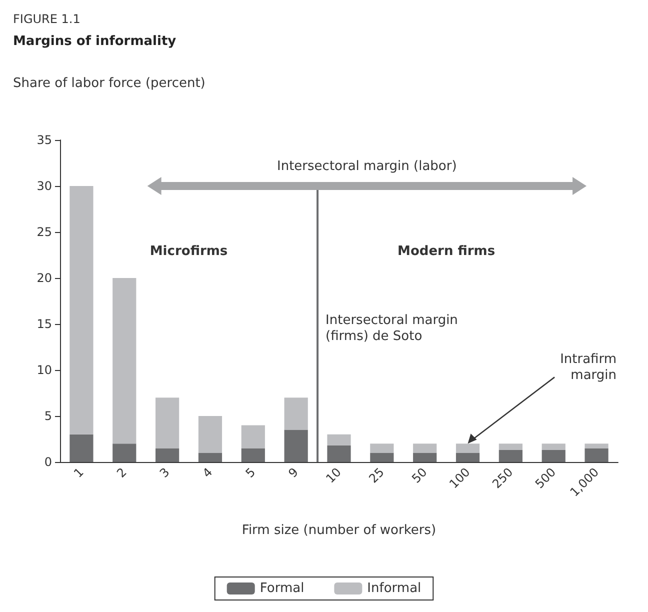 The image size is (648, 612). I want to click on y-tick-label: 0, so click(48, 462).